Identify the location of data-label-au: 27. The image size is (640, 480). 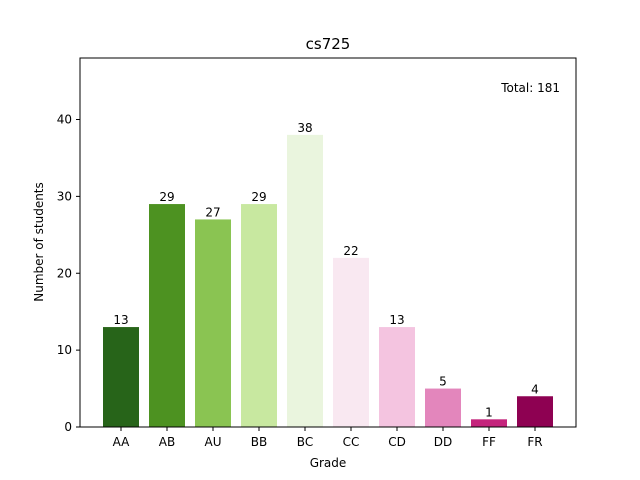
(212, 212).